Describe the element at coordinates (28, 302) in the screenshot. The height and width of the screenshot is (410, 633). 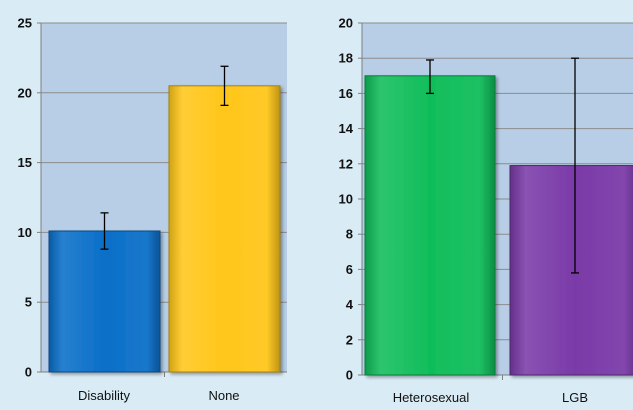
I see `y-tick-label: 5` at that location.